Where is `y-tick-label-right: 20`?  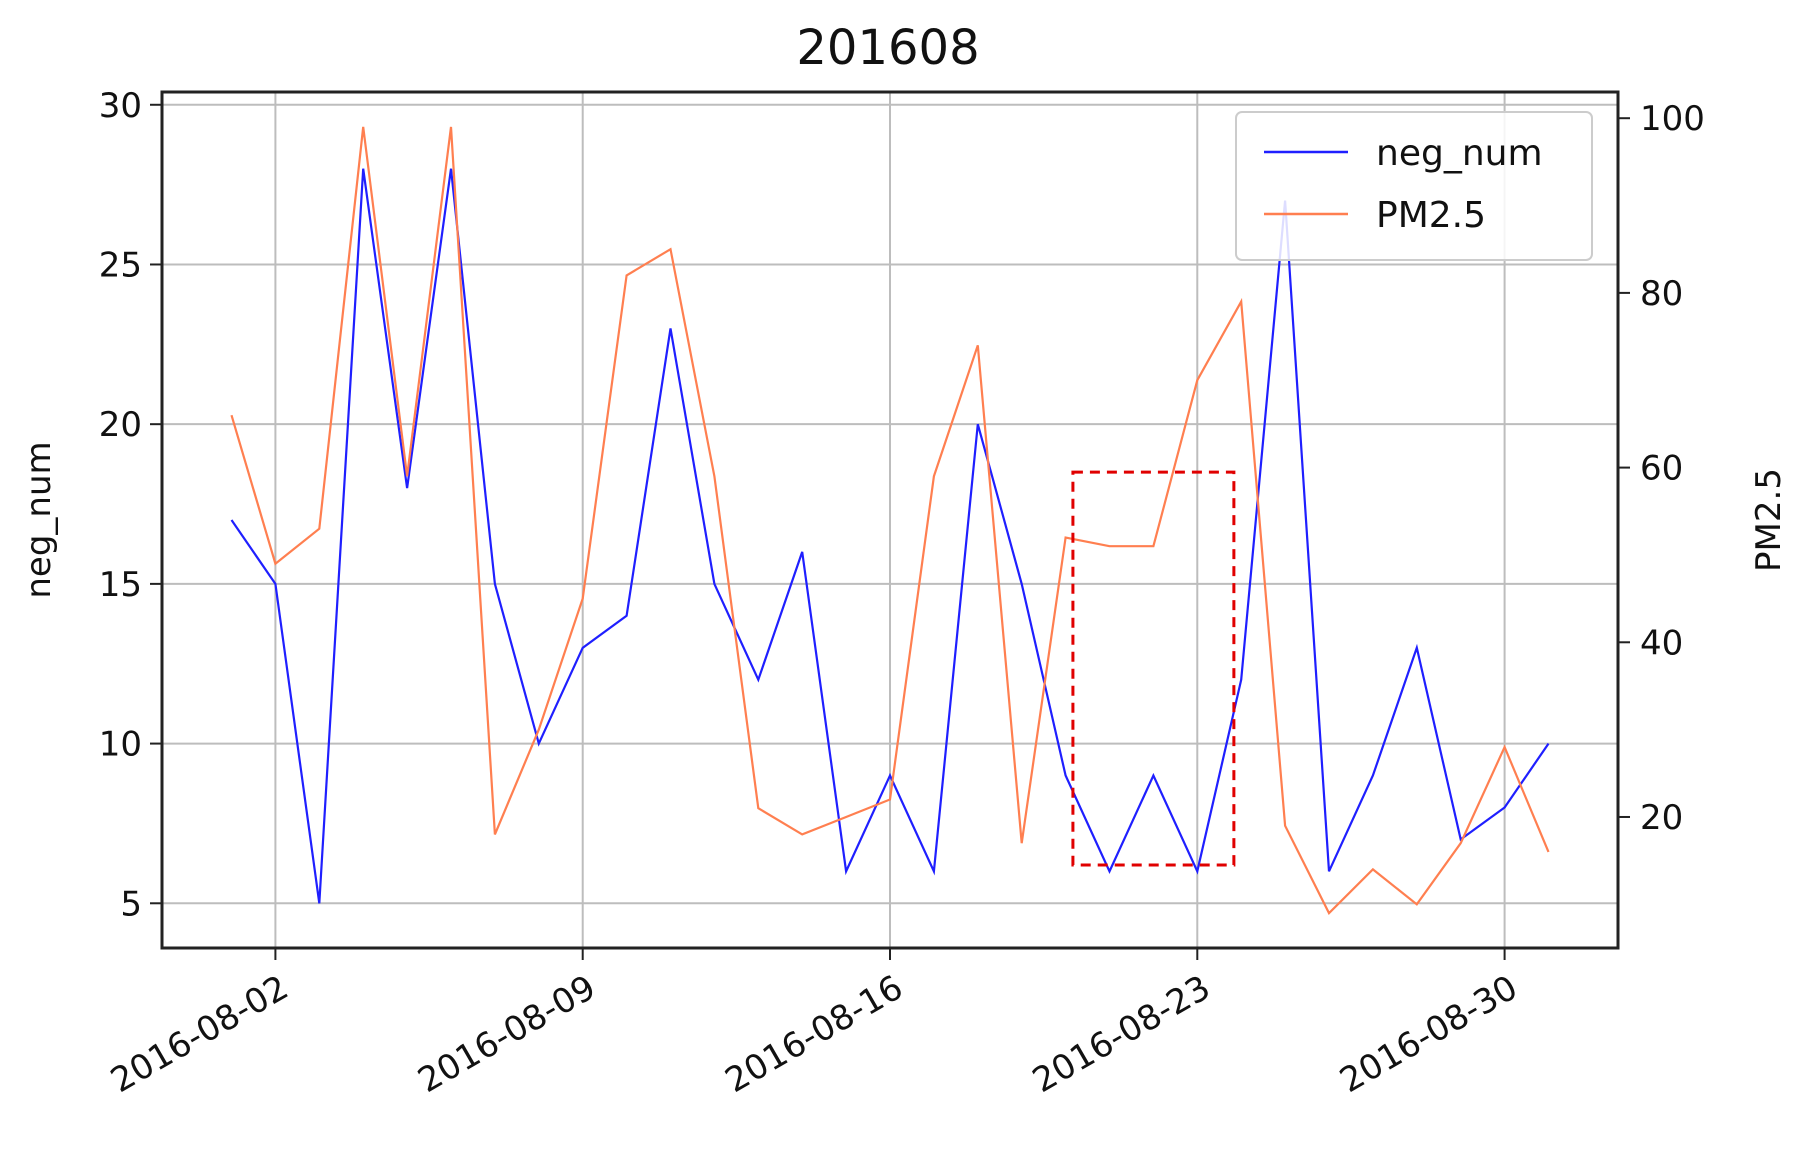 y-tick-label-right: 20 is located at coordinates (1661, 818).